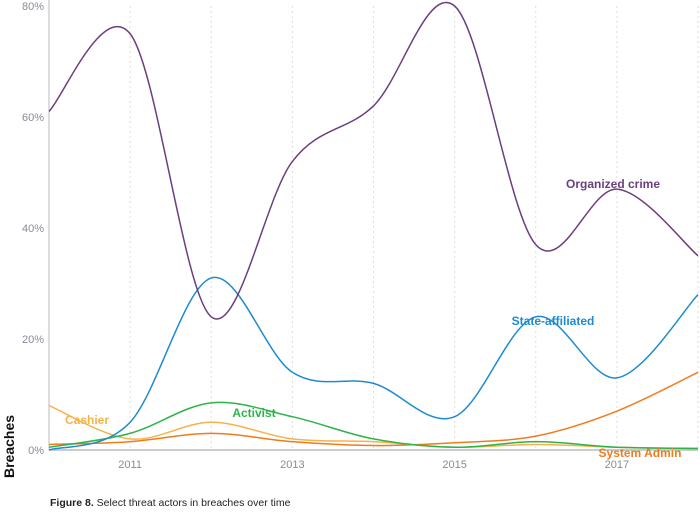 Image resolution: width=700 pixels, height=516 pixels. What do you see at coordinates (87, 420) in the screenshot?
I see `series-label-cashier: Cashier` at bounding box center [87, 420].